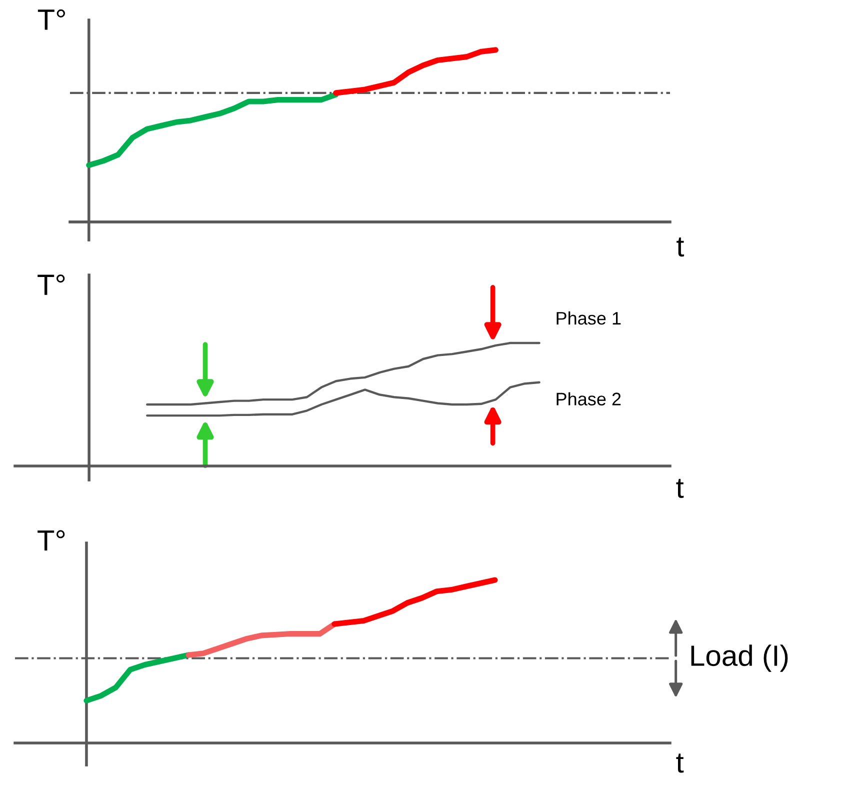  Describe the element at coordinates (588, 399) in the screenshot. I see `series-label: Phase 2` at that location.